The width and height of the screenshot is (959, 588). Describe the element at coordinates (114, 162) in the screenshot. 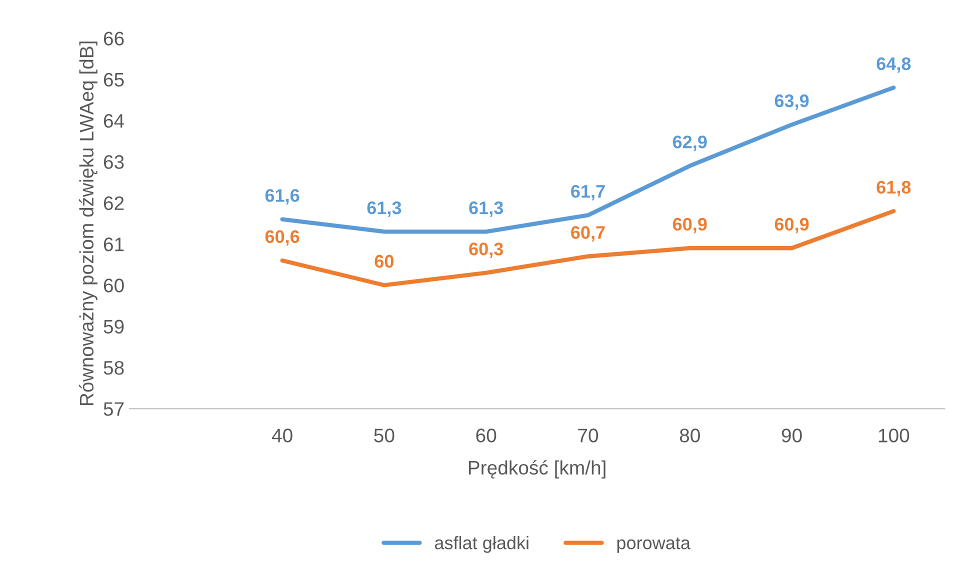

I see `y-tick-label: 63` at that location.